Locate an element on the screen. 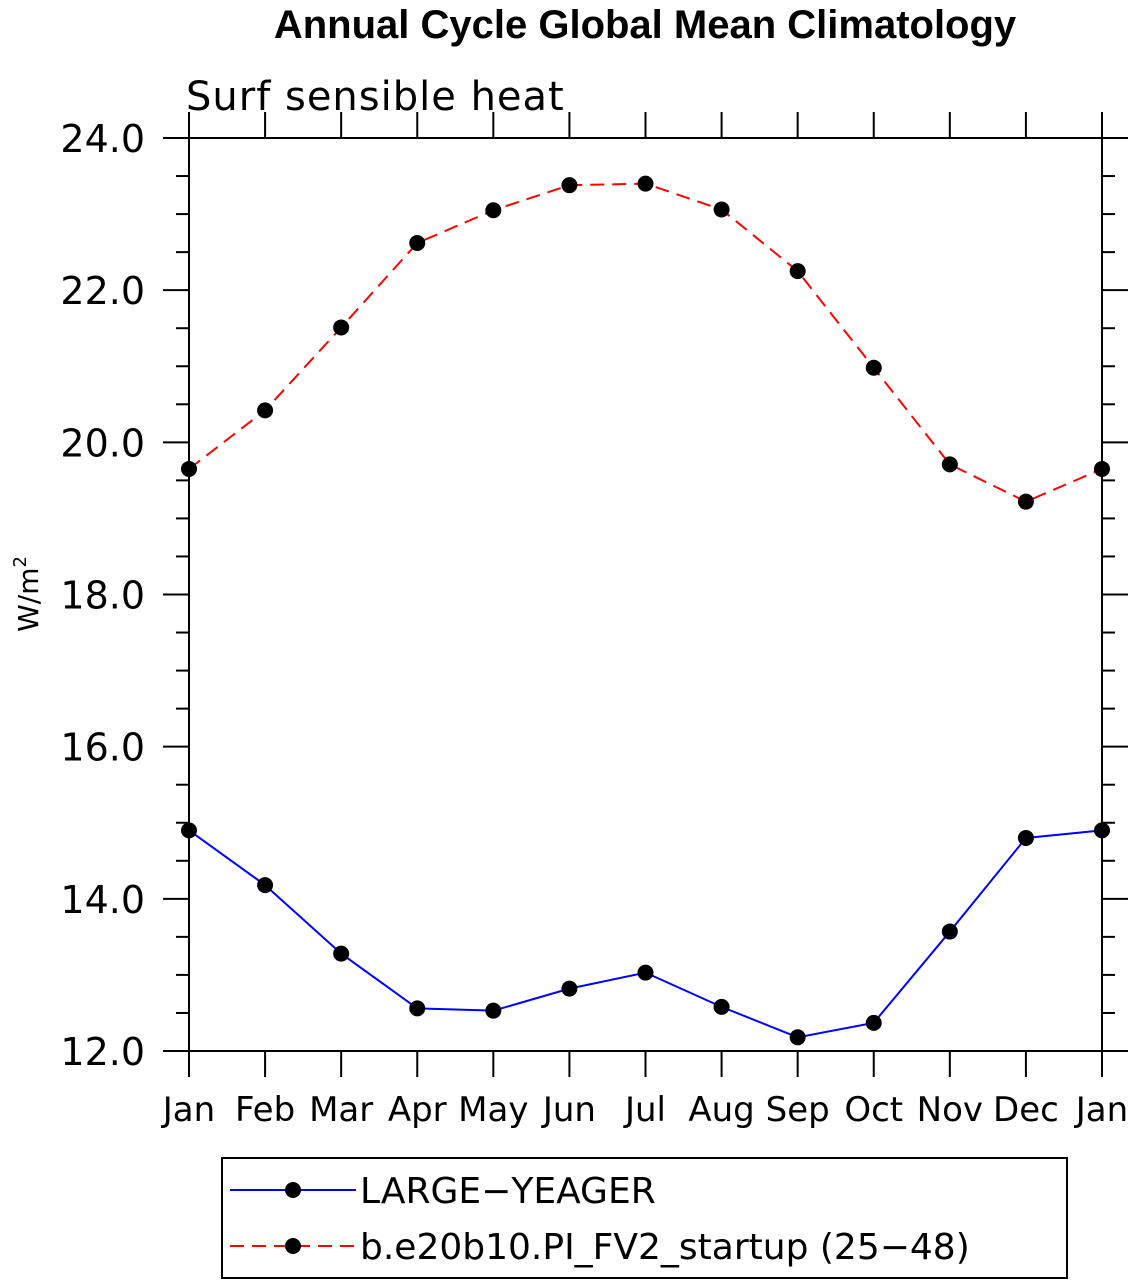  x-tick-label: Oct is located at coordinates (873, 1110).